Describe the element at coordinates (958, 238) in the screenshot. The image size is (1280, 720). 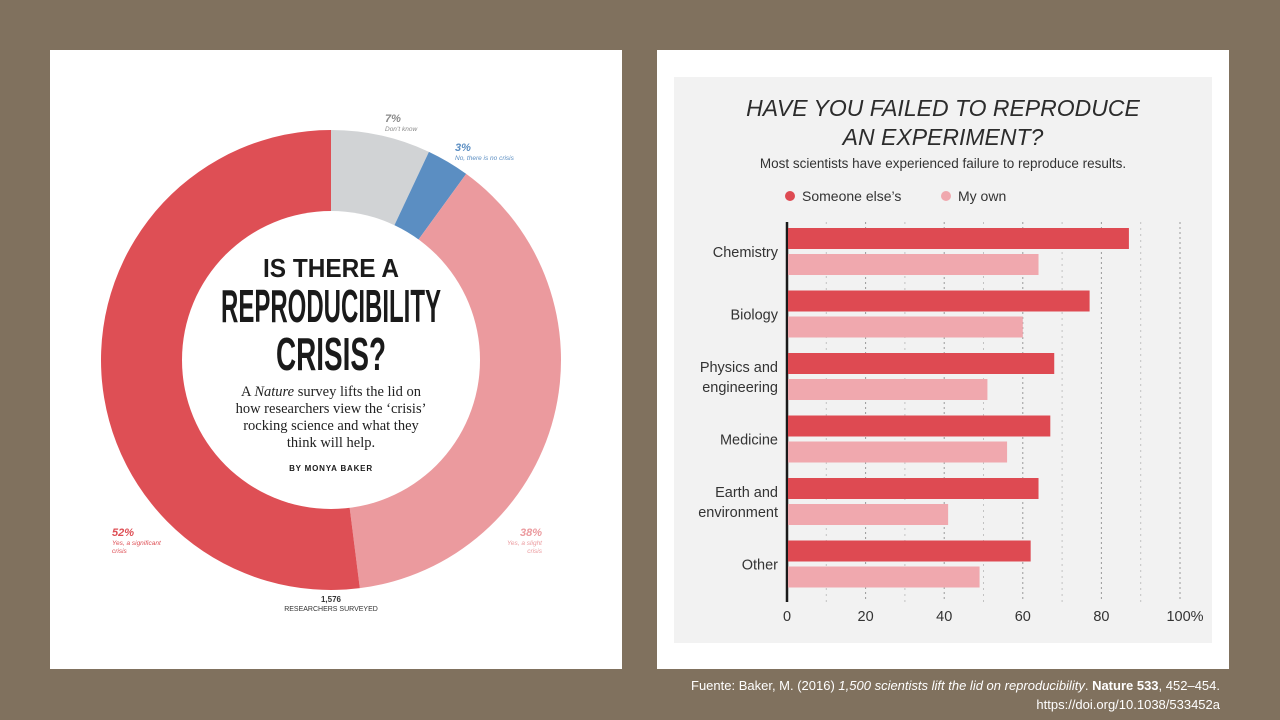
I see `bar-chemistry-someone-else` at that location.